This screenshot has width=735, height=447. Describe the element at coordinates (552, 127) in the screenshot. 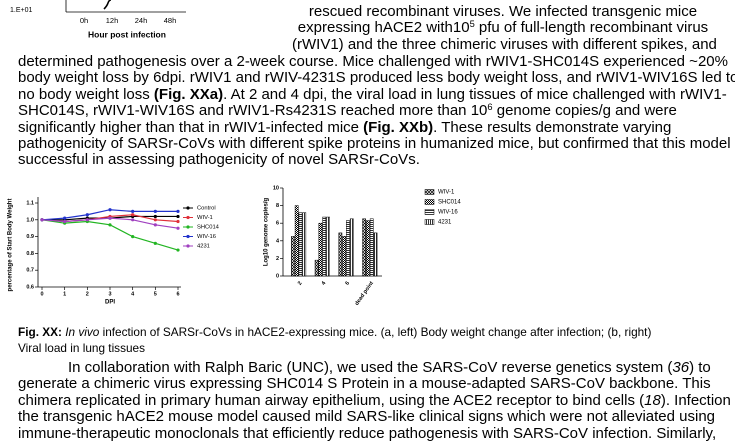

I see `text-run: . These results demonstrate varying` at that location.